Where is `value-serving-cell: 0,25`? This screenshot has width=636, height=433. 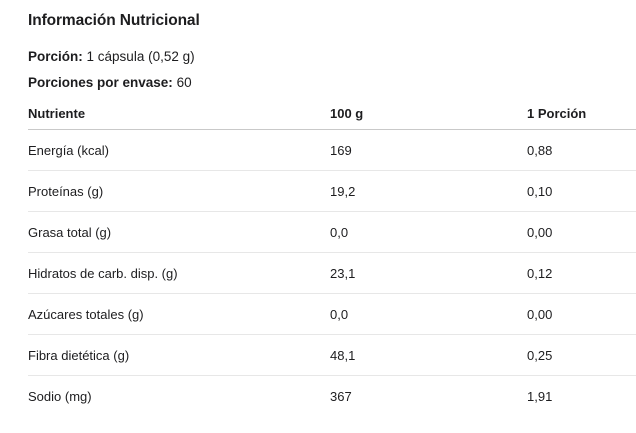
value-serving-cell: 0,25 is located at coordinates (581, 355).